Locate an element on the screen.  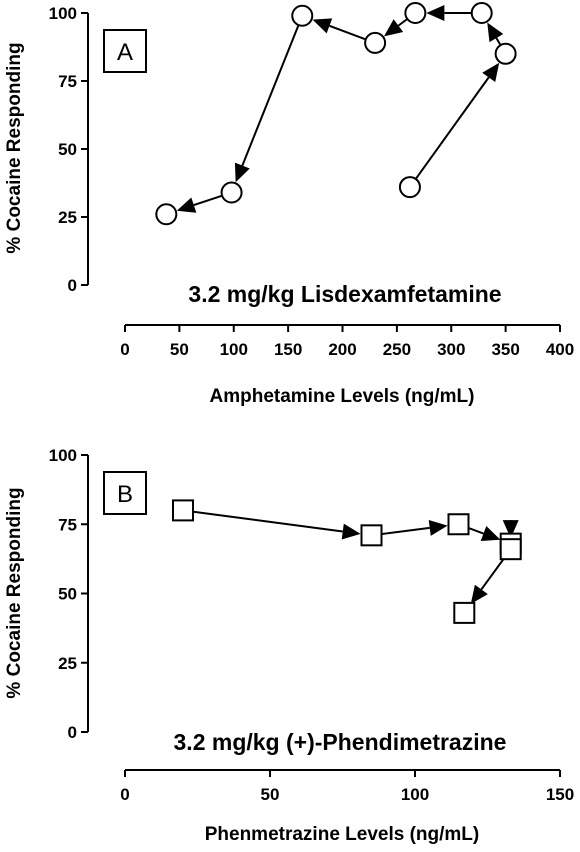
panel-a-y-tick-label: 50 is located at coordinates (67, 149).